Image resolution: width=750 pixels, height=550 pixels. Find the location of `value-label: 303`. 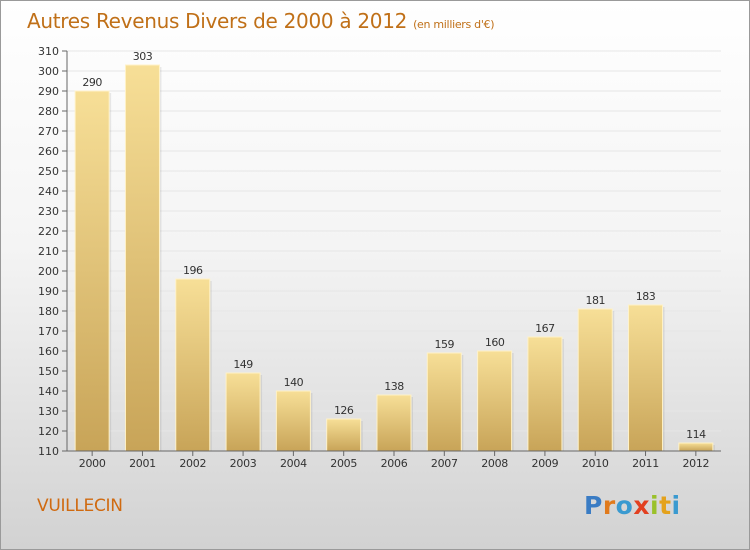

value-label: 303 is located at coordinates (143, 56).